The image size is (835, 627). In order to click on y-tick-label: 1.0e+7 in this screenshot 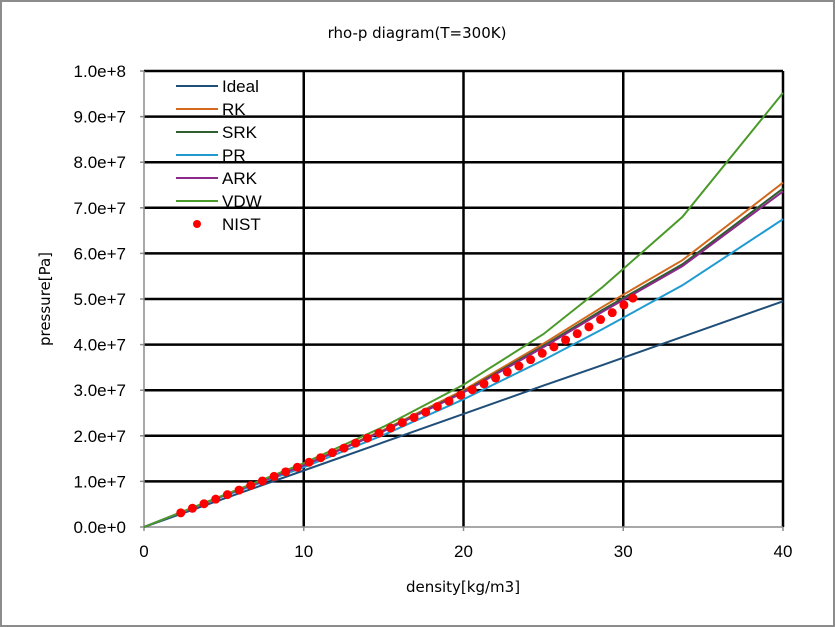, I will do `click(100, 481)`.